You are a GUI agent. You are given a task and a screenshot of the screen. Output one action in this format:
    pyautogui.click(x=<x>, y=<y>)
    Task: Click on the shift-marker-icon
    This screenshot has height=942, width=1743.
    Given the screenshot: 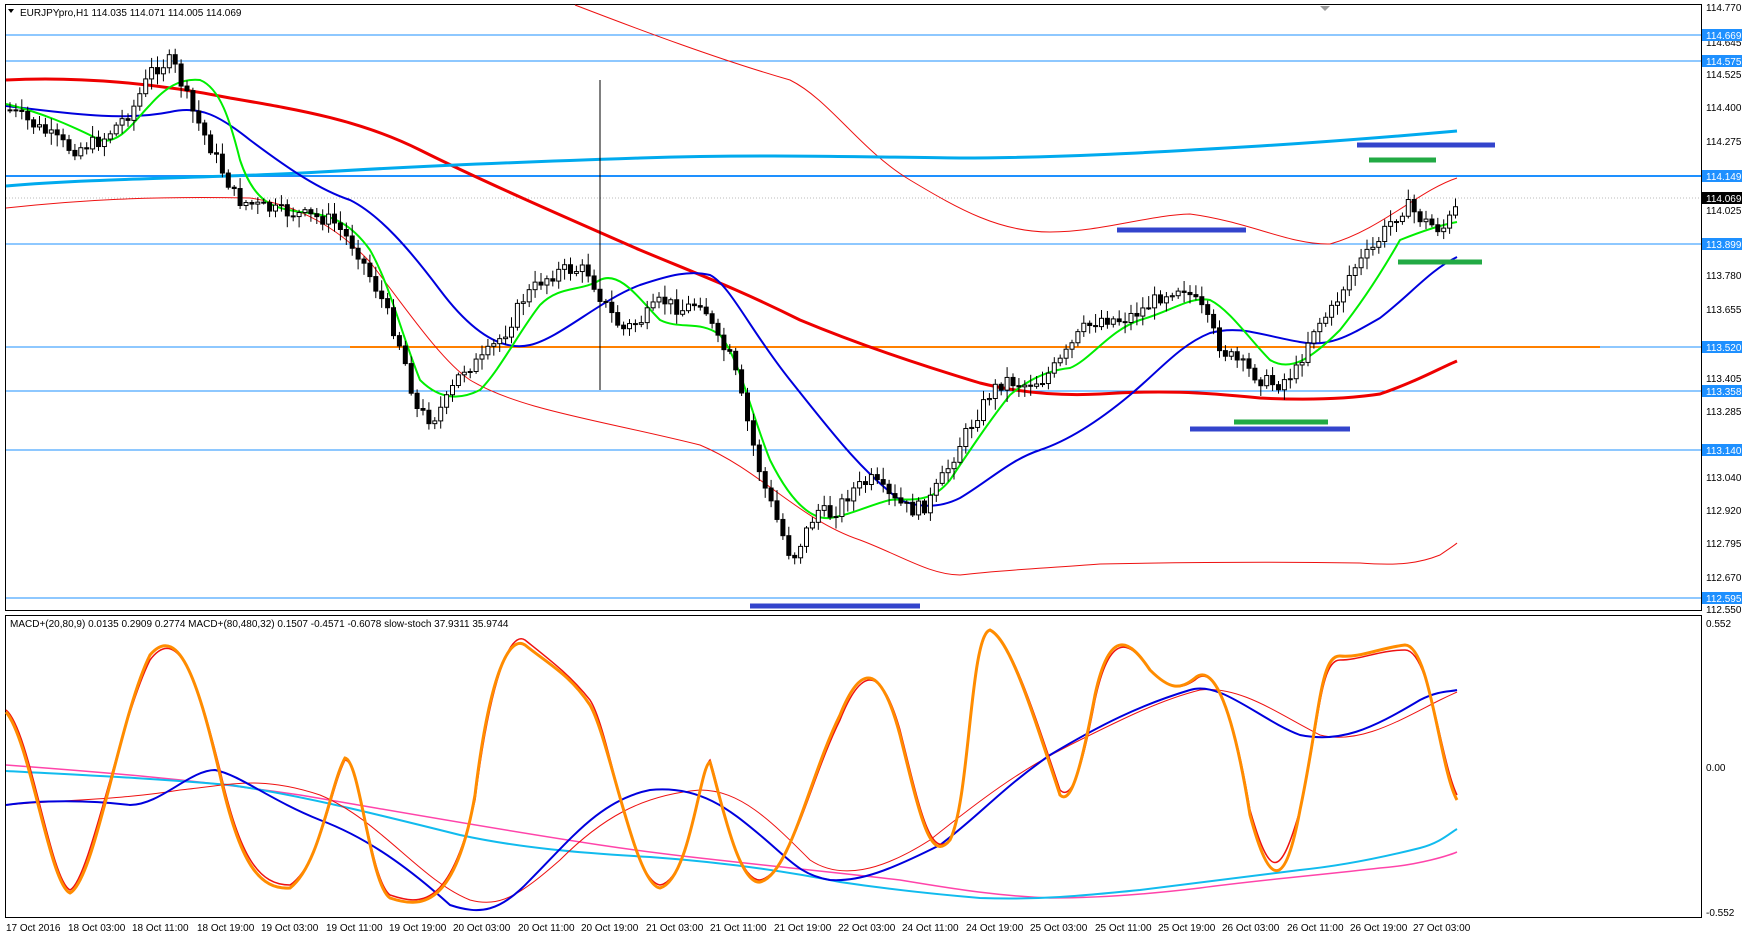 What is the action you would take?
    pyautogui.click(x=1325, y=8)
    